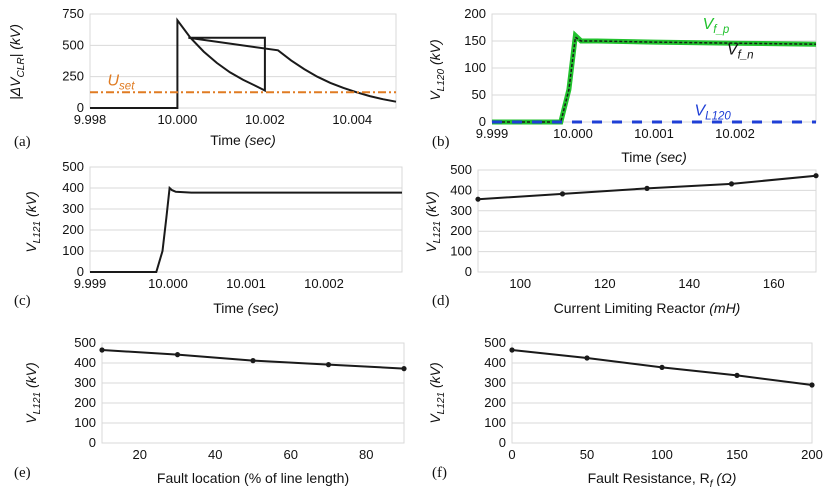 The image size is (830, 491). Describe the element at coordinates (587, 454) in the screenshot. I see `x-tick-label: 50` at that location.